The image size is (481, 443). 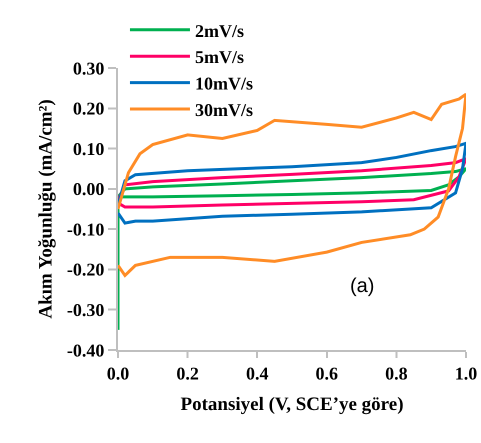 What do you see at coordinates (396, 374) in the screenshot?
I see `x-tick-label: 0.8` at bounding box center [396, 374].